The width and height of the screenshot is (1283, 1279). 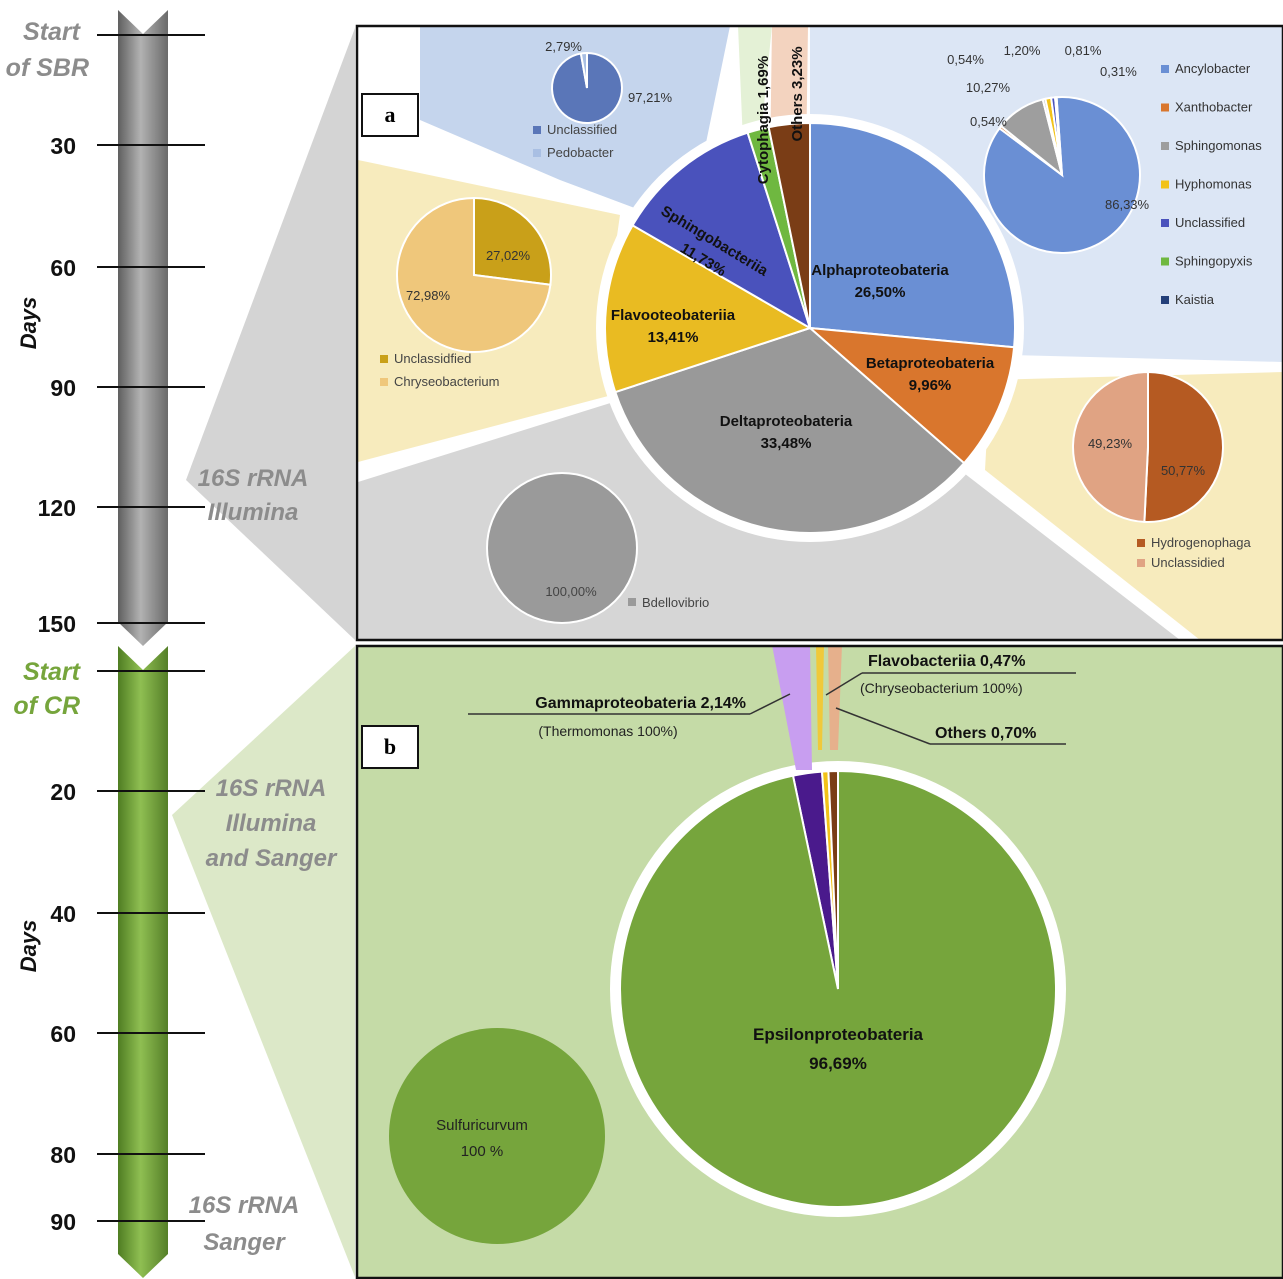 What do you see at coordinates (508, 255) in the screenshot?
I see `sub-flavo-label-unclassidfied: 27,02%` at bounding box center [508, 255].